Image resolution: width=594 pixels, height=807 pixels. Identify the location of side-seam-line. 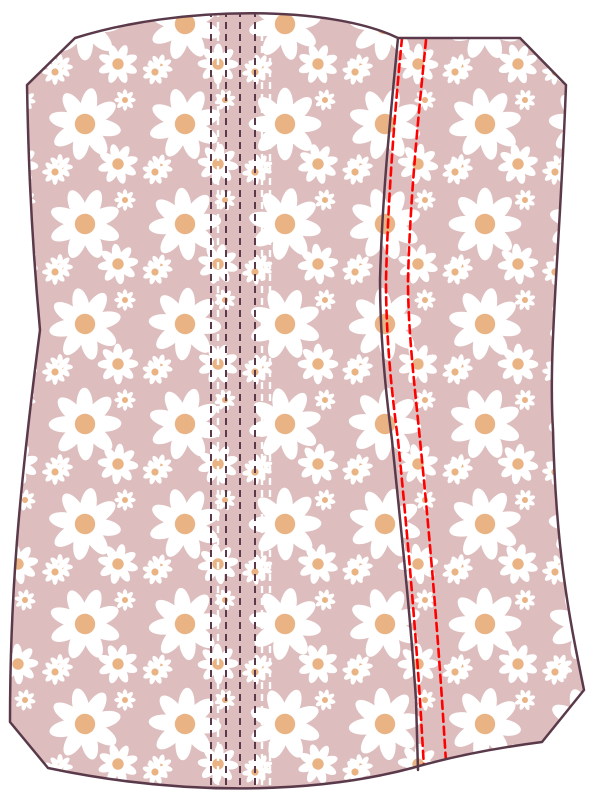
(399, 404).